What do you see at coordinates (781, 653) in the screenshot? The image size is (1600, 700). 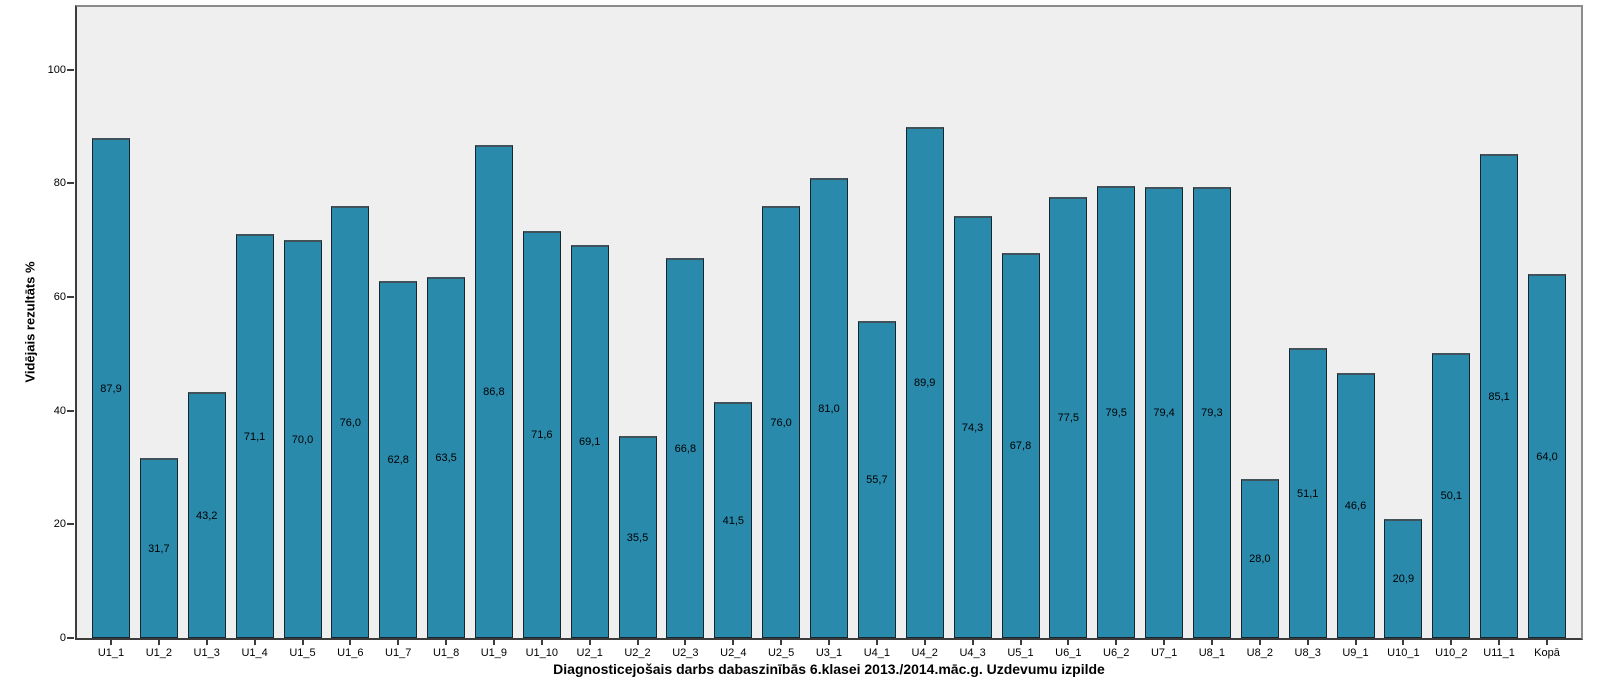 I see `x-category-label: U2_5` at bounding box center [781, 653].